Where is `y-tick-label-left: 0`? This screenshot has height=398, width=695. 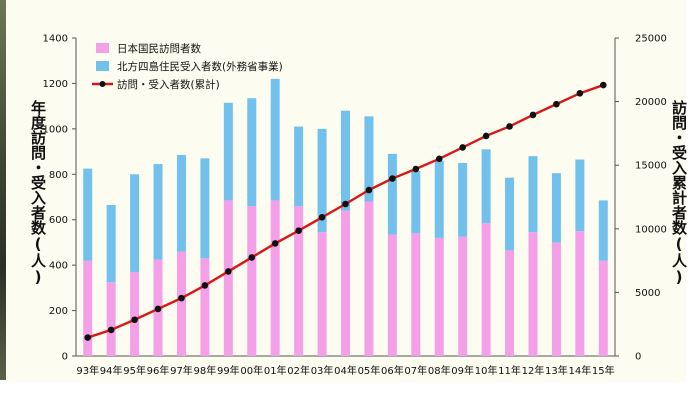
y-tick-label-left: 0 is located at coordinates (65, 357).